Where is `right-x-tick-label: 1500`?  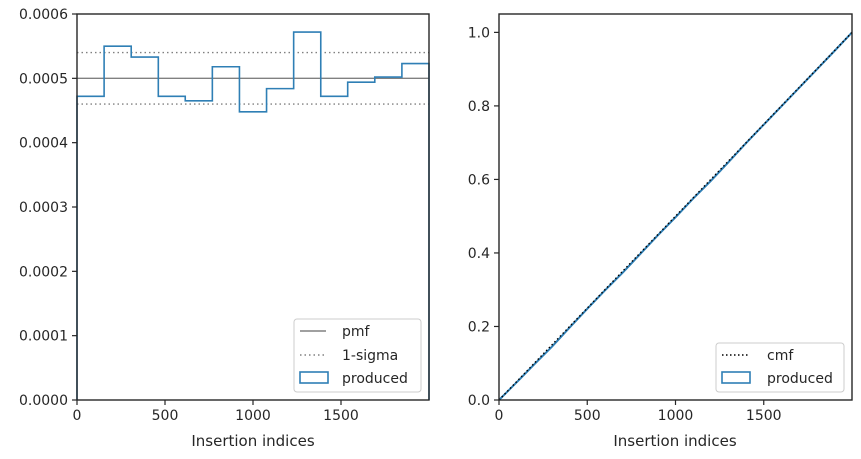
right-x-tick-label: 1500 is located at coordinates (764, 416).